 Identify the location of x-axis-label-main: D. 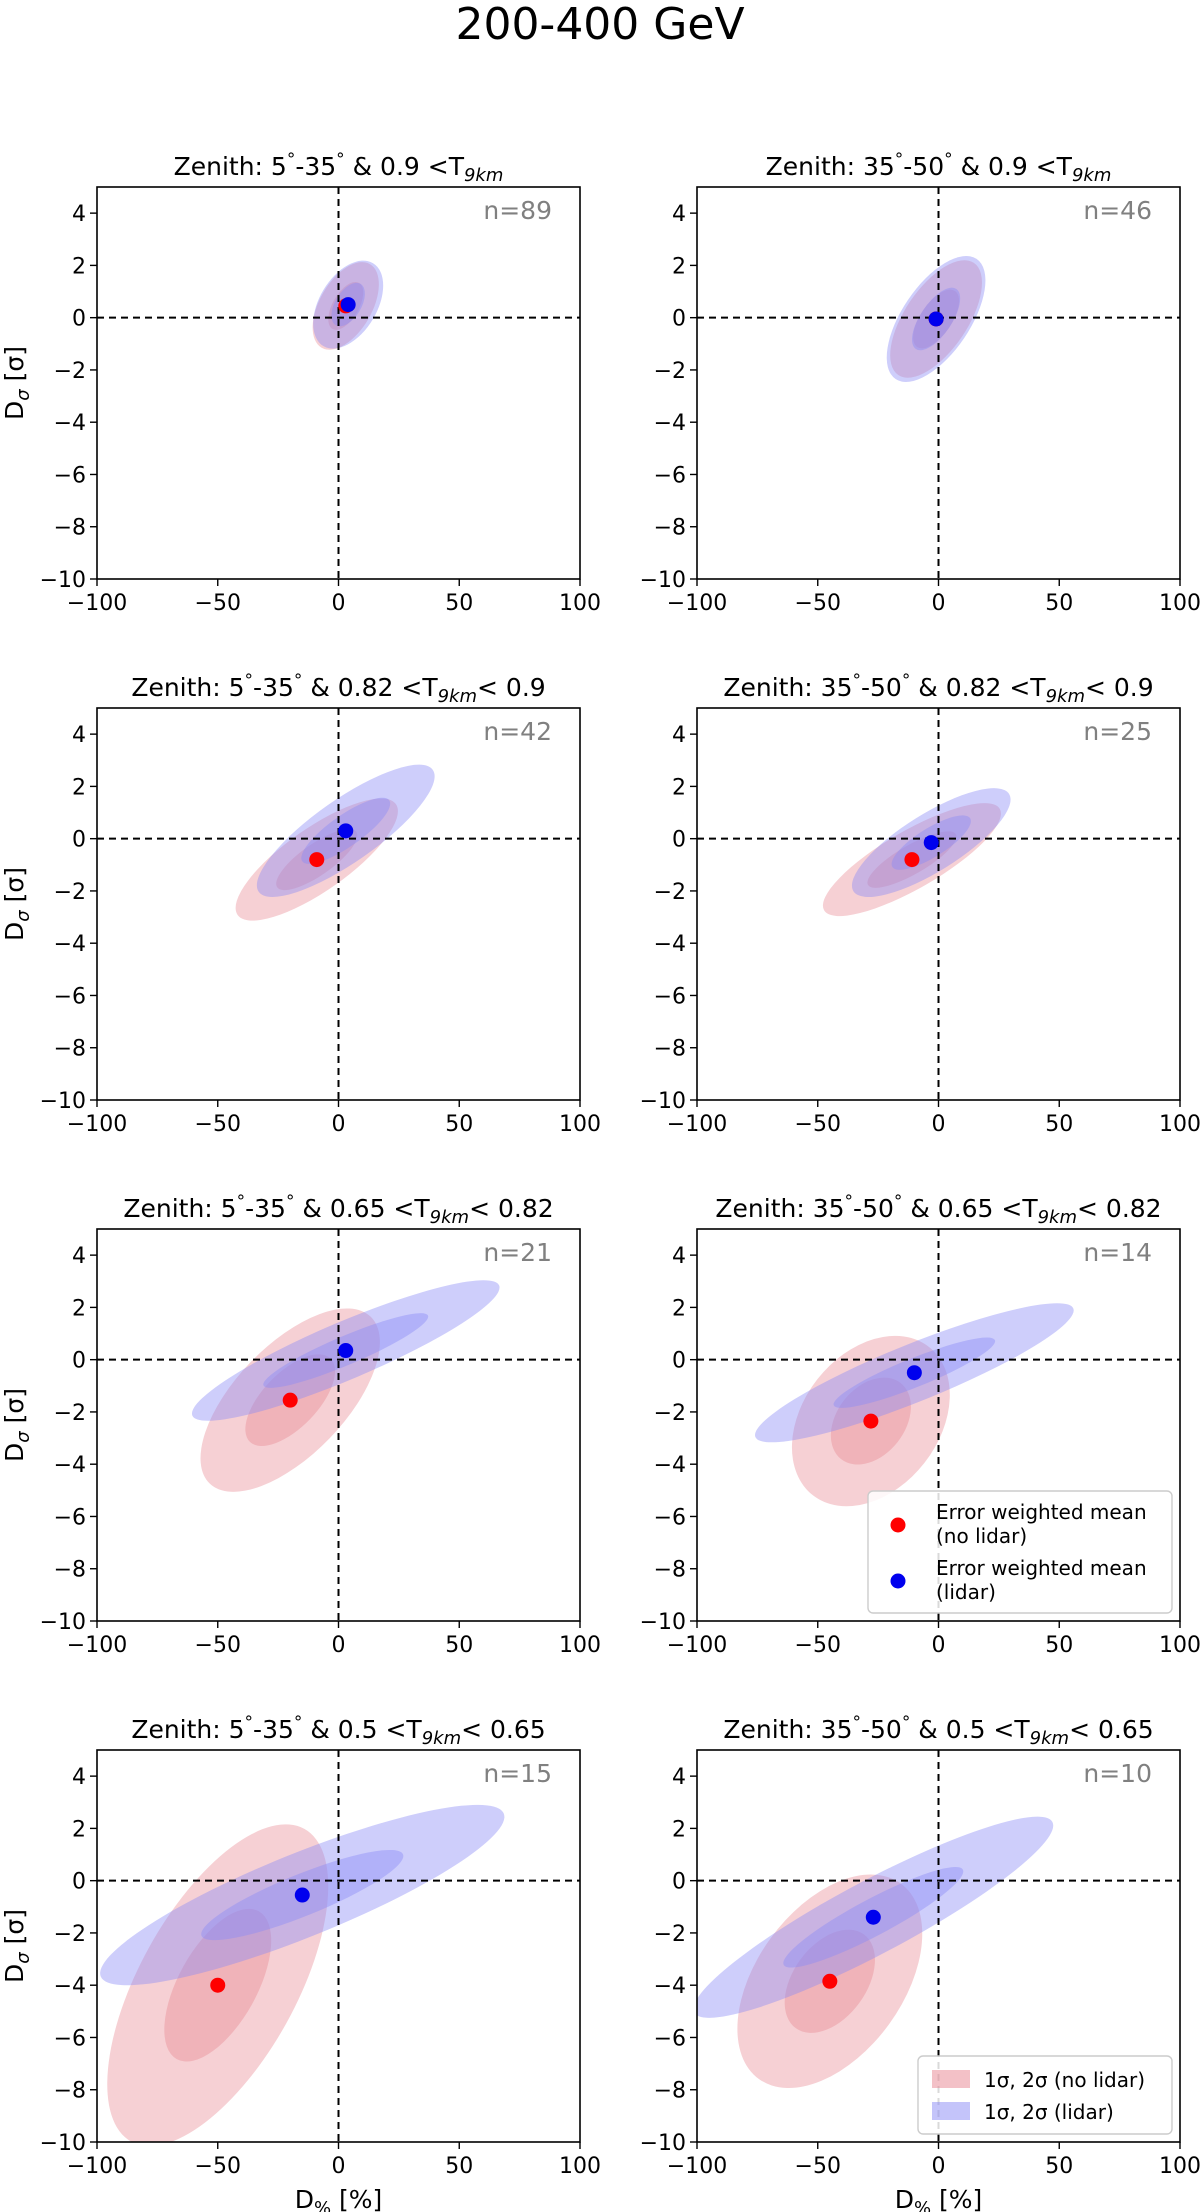
(304, 2198).